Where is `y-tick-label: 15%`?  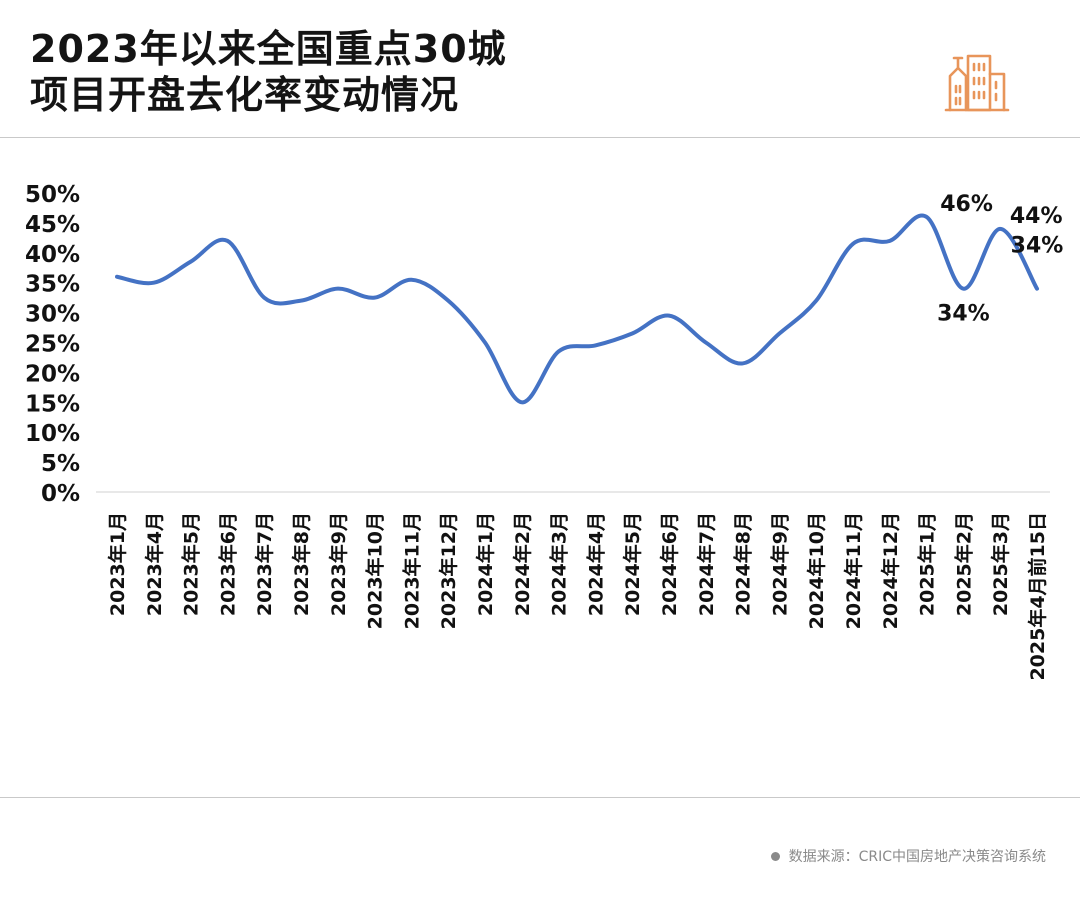
y-tick-label: 15% is located at coordinates (52, 404).